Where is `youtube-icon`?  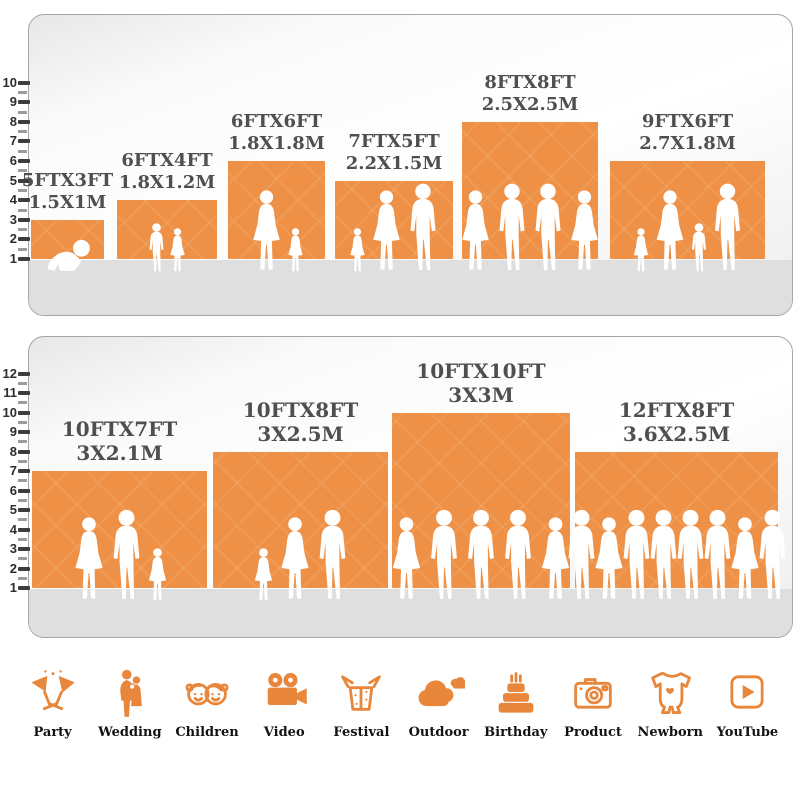 youtube-icon is located at coordinates (747, 692).